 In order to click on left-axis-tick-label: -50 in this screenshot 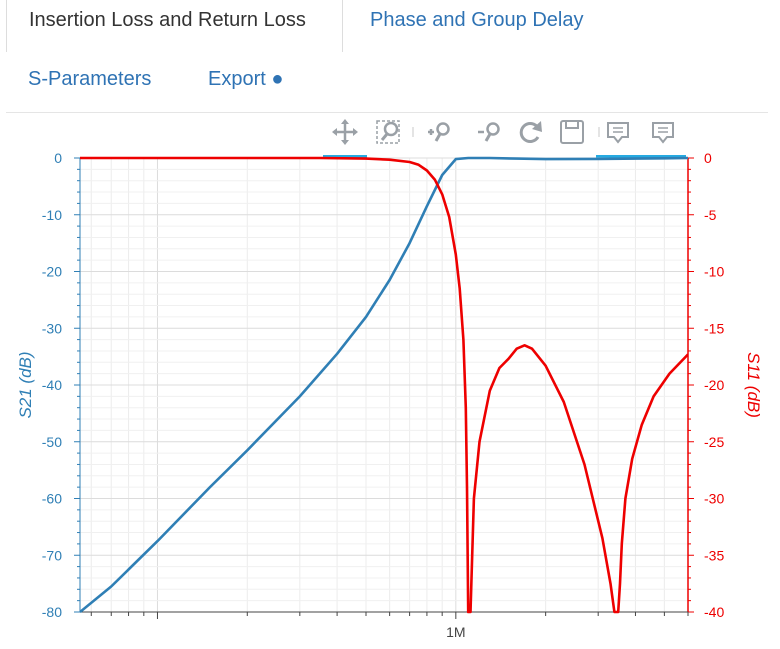, I will do `click(52, 442)`.